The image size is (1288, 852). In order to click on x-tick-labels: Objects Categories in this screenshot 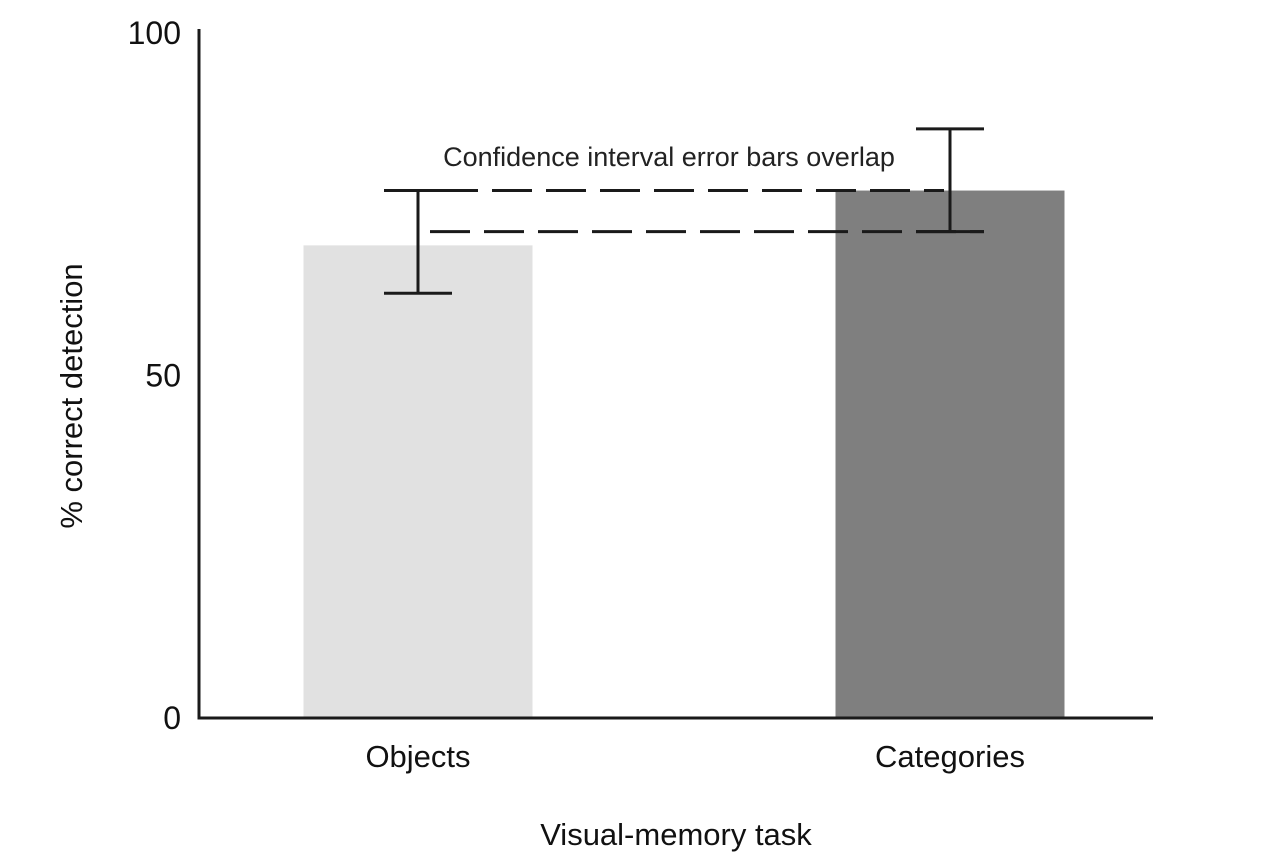, I will do `click(695, 756)`.